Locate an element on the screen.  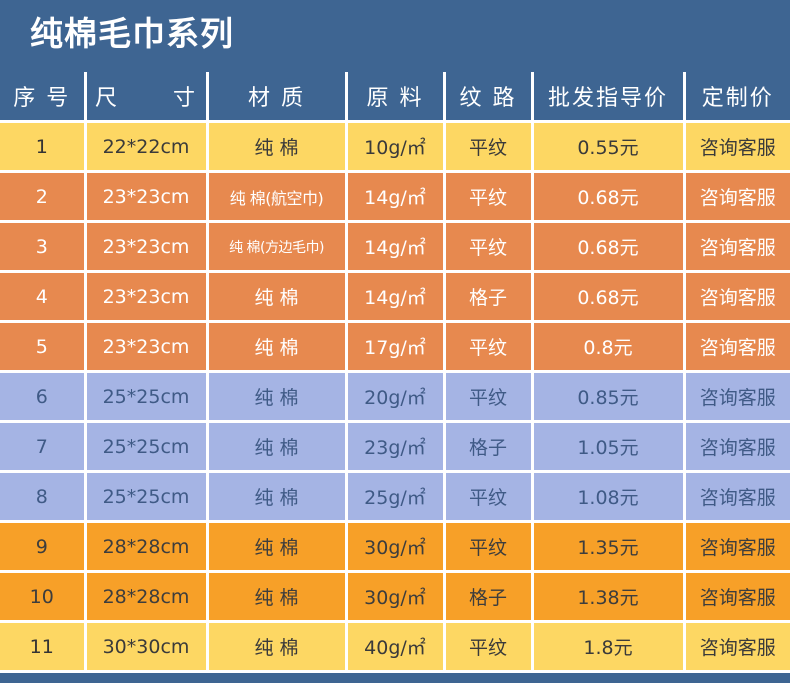
cell-weight: 25g/㎡ is located at coordinates (395, 496).